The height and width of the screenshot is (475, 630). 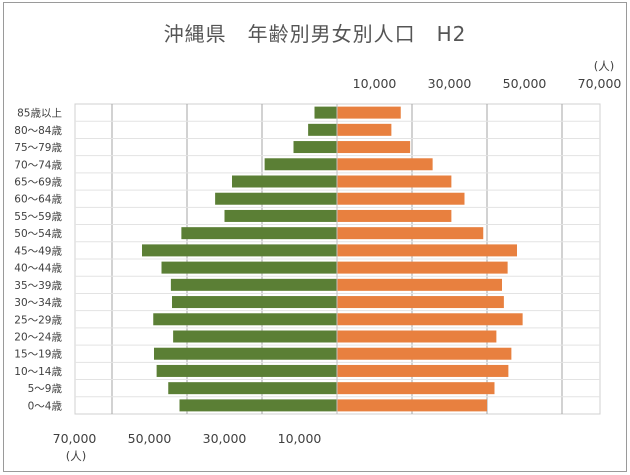 What do you see at coordinates (225, 438) in the screenshot?
I see `x-tick-label-bottom: 30,000` at bounding box center [225, 438].